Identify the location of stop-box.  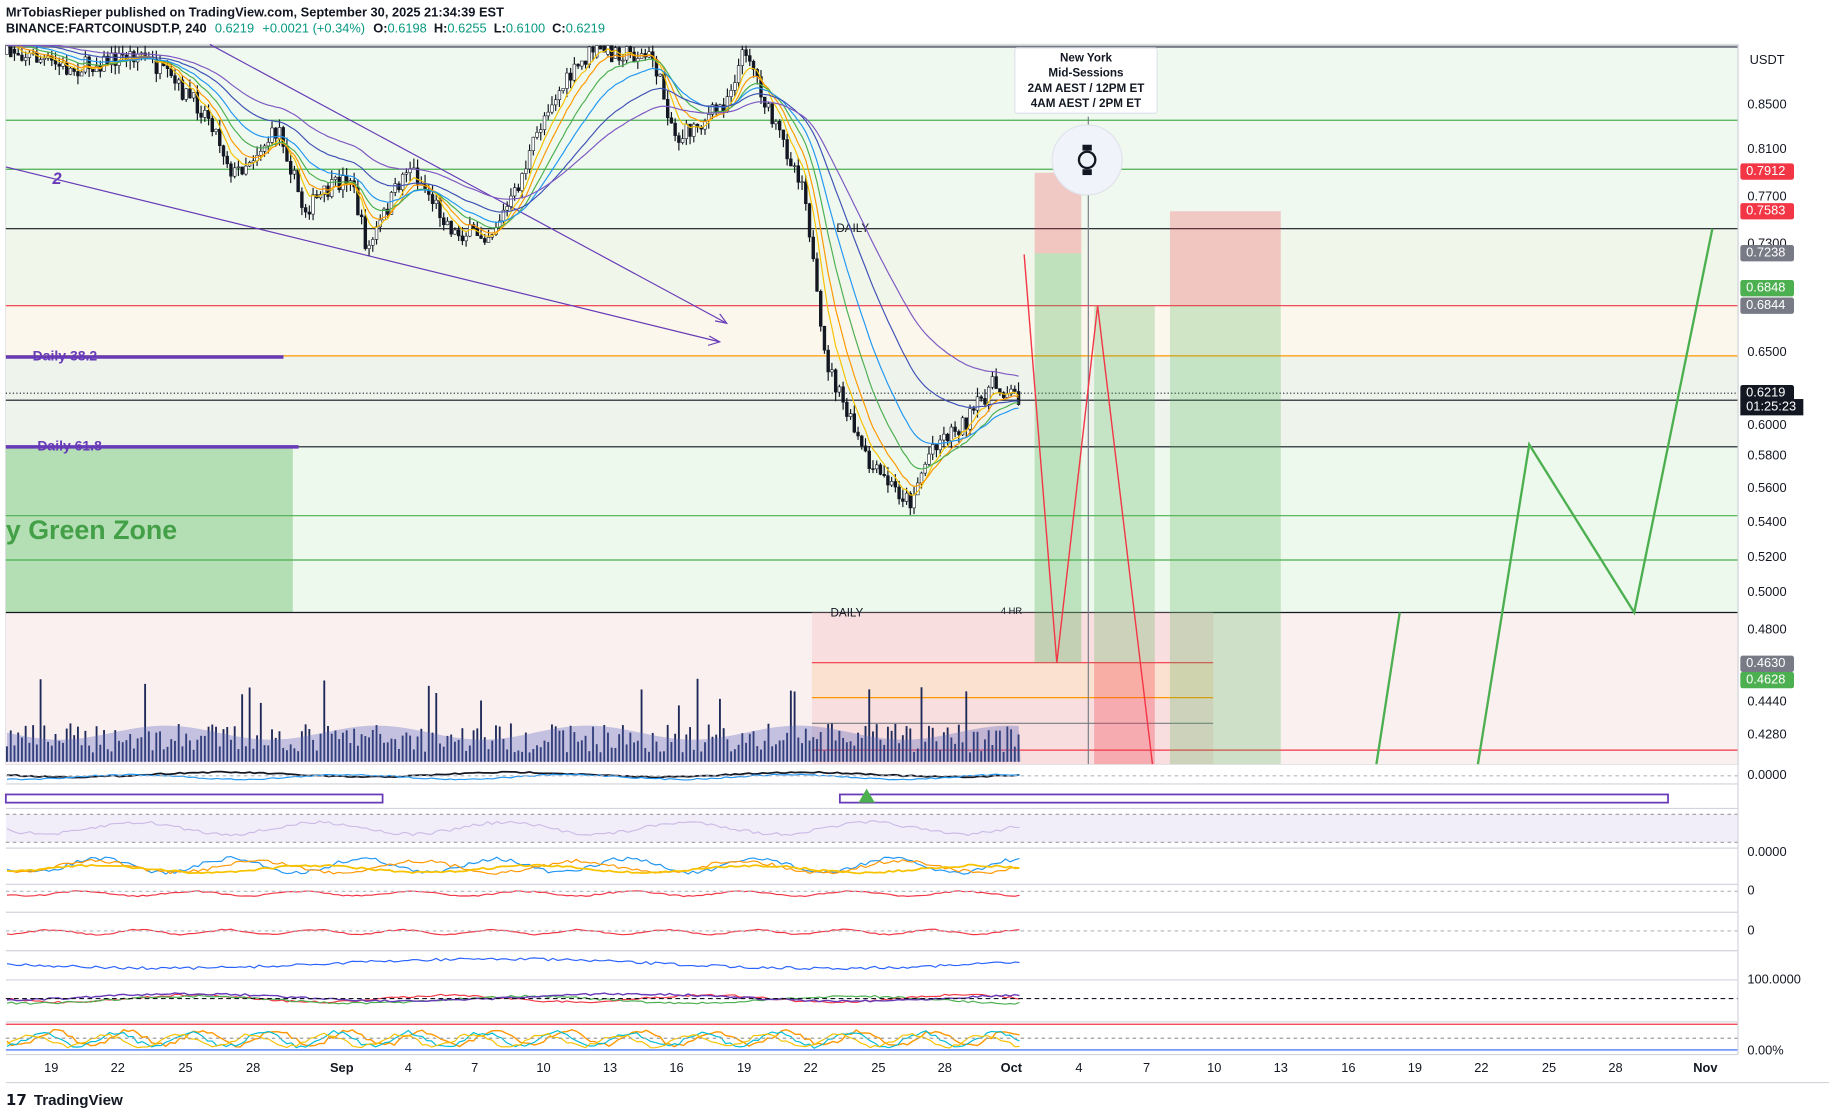
(1124, 713).